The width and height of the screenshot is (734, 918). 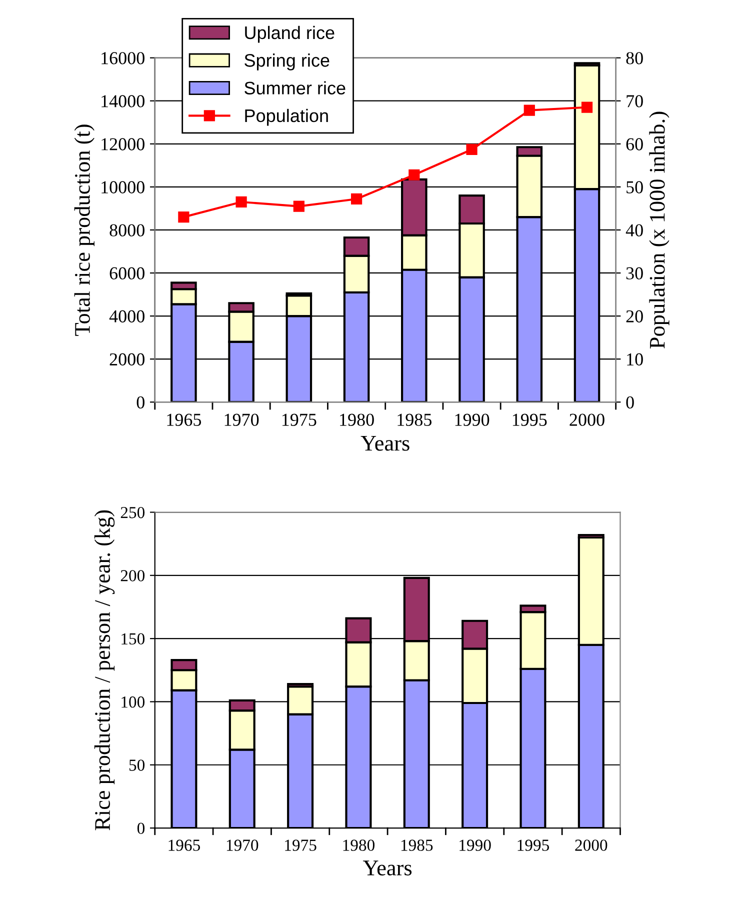 What do you see at coordinates (123, 58) in the screenshot?
I see `y-tick-label: 16000` at bounding box center [123, 58].